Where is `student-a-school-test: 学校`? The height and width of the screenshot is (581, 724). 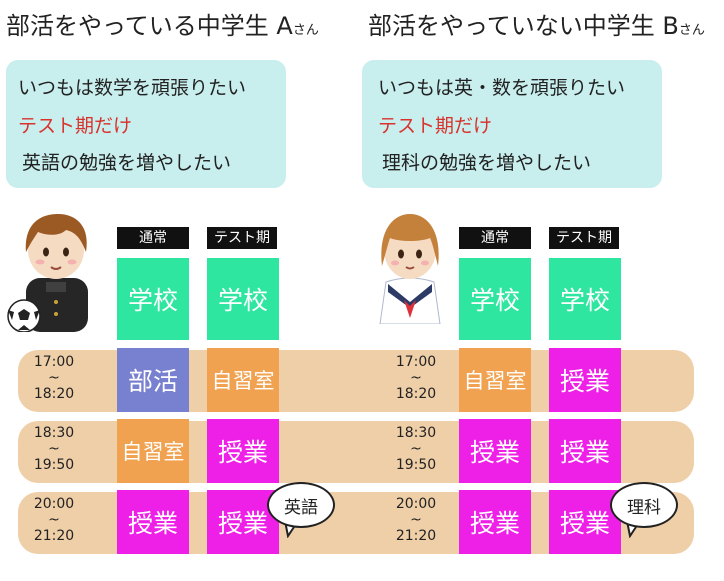
student-a-school-test: 学校 is located at coordinates (243, 299).